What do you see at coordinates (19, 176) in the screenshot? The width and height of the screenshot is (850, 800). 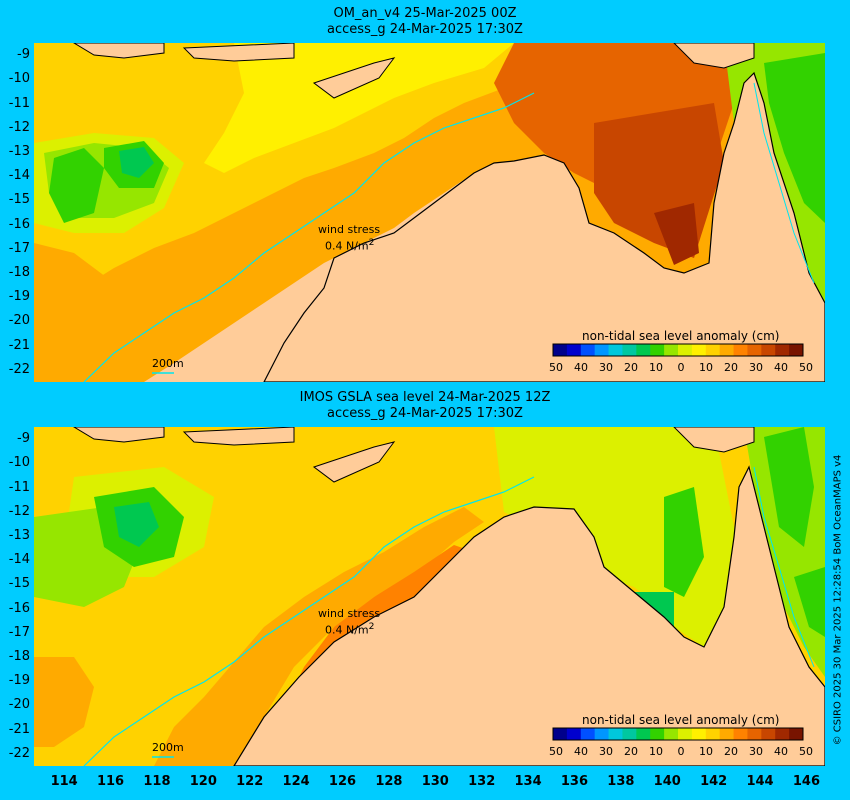 I see `lat-tick-label-top: -14` at bounding box center [19, 176].